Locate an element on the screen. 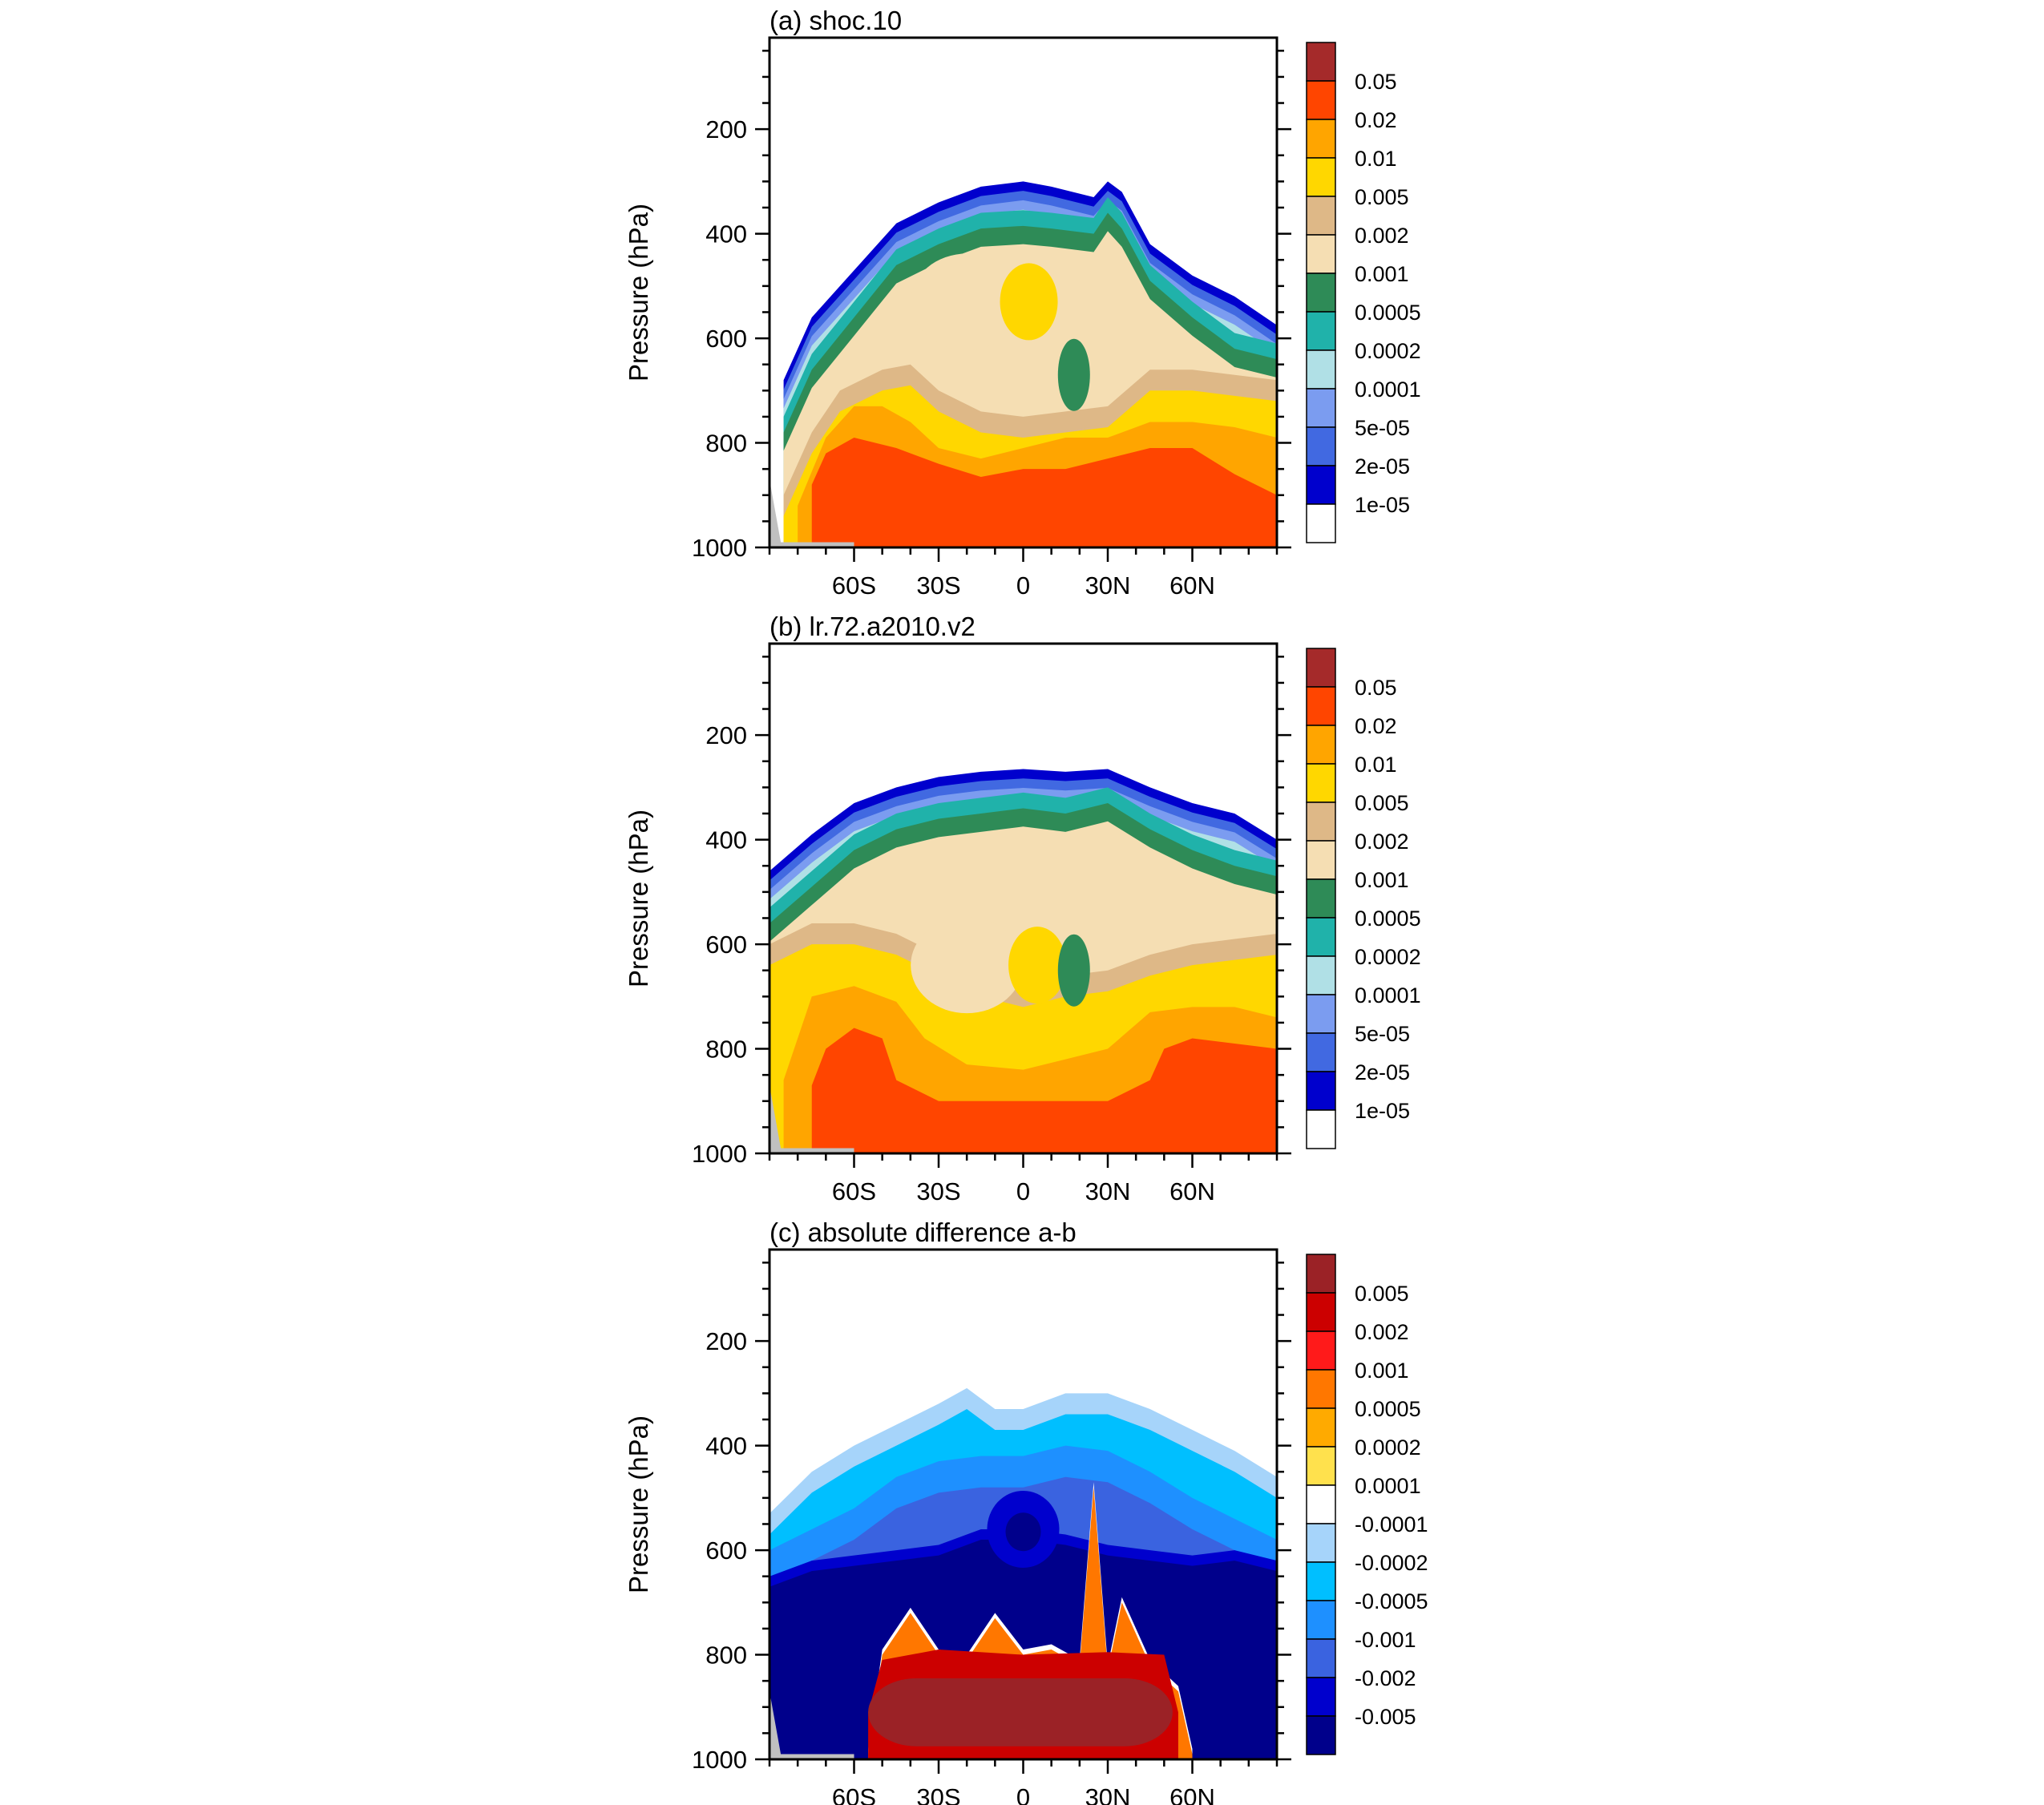 This screenshot has width=2044, height=1805. panel-title: (b) lr.72.a2010.v2 is located at coordinates (873, 626).